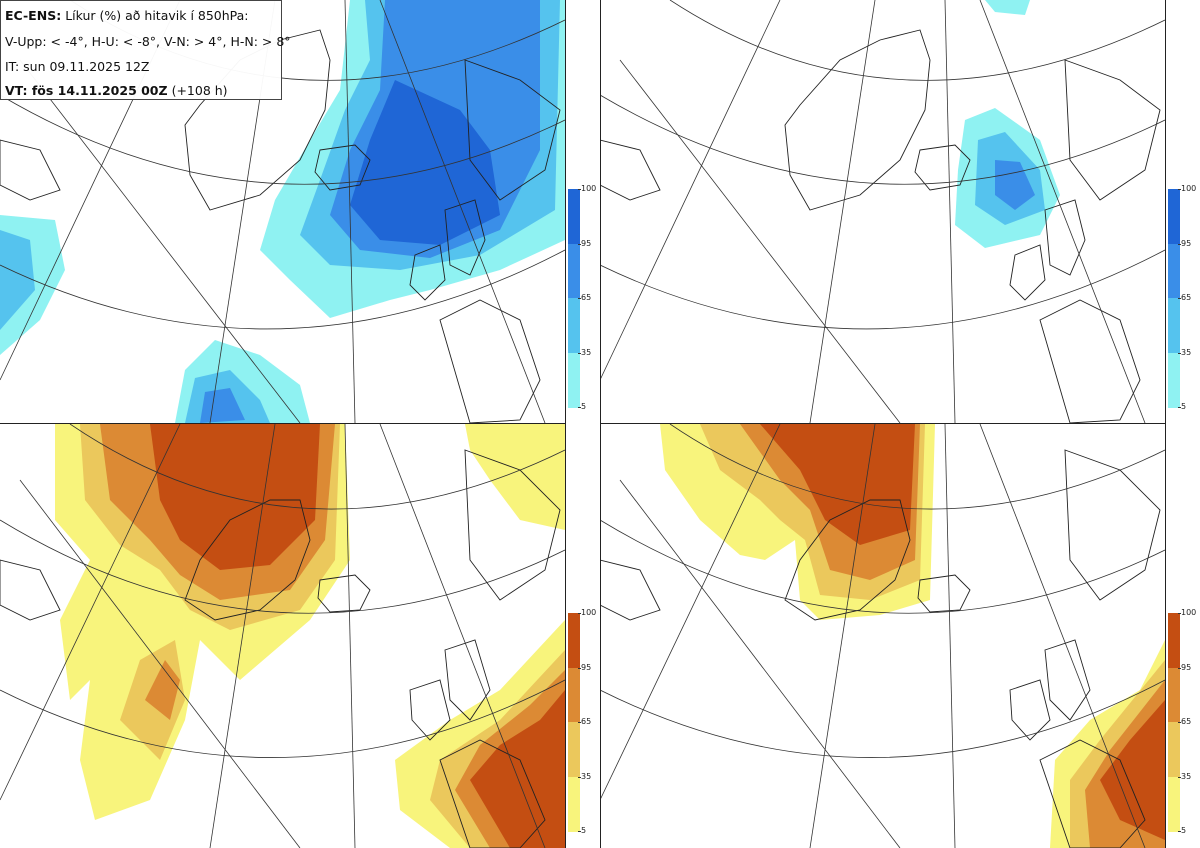 The image size is (1200, 848). I want to click on colorbar-warm-right: 100 95 65 35 5, so click(1182, 722).